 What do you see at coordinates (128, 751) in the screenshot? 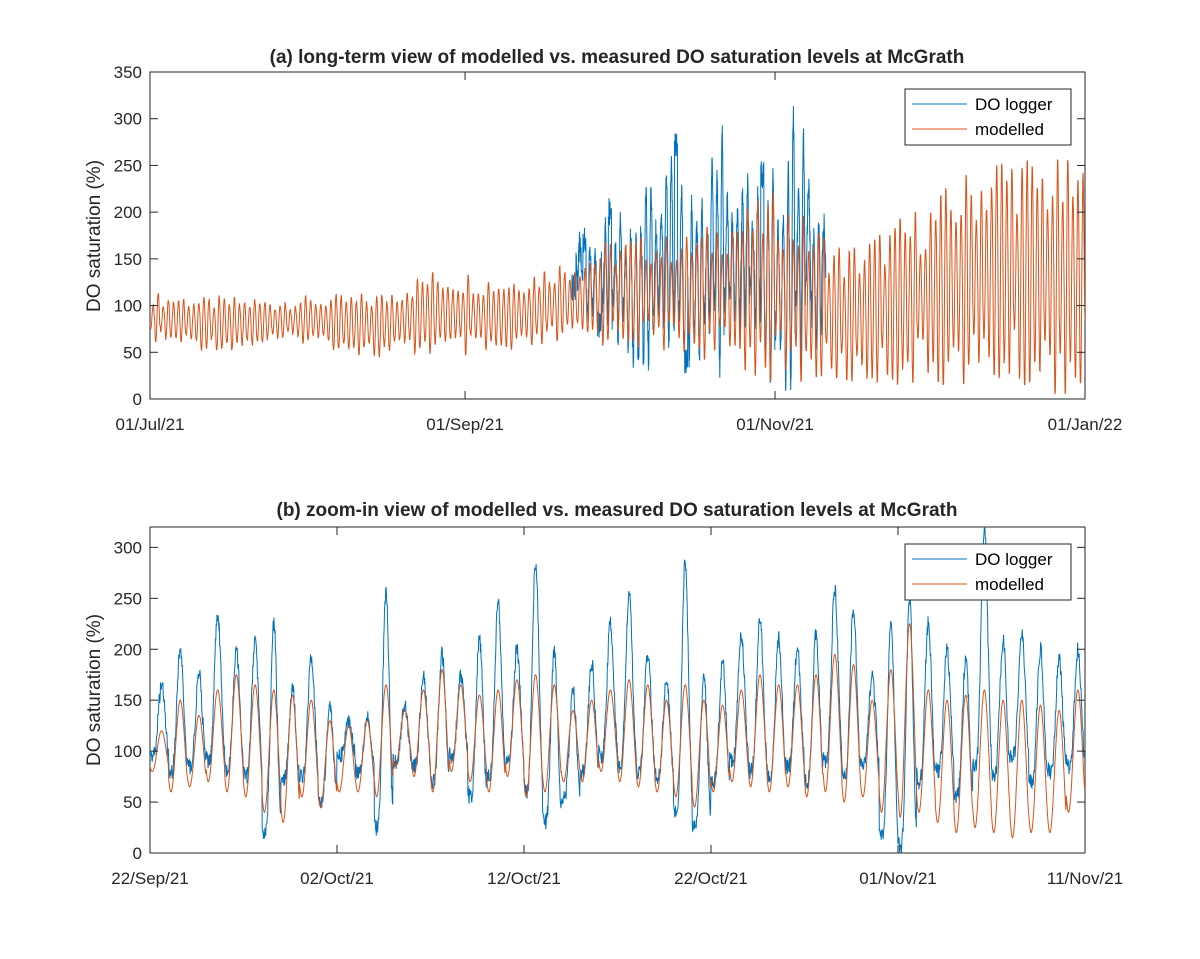
I see `panel-b-y-tick-label: 100` at bounding box center [128, 751].